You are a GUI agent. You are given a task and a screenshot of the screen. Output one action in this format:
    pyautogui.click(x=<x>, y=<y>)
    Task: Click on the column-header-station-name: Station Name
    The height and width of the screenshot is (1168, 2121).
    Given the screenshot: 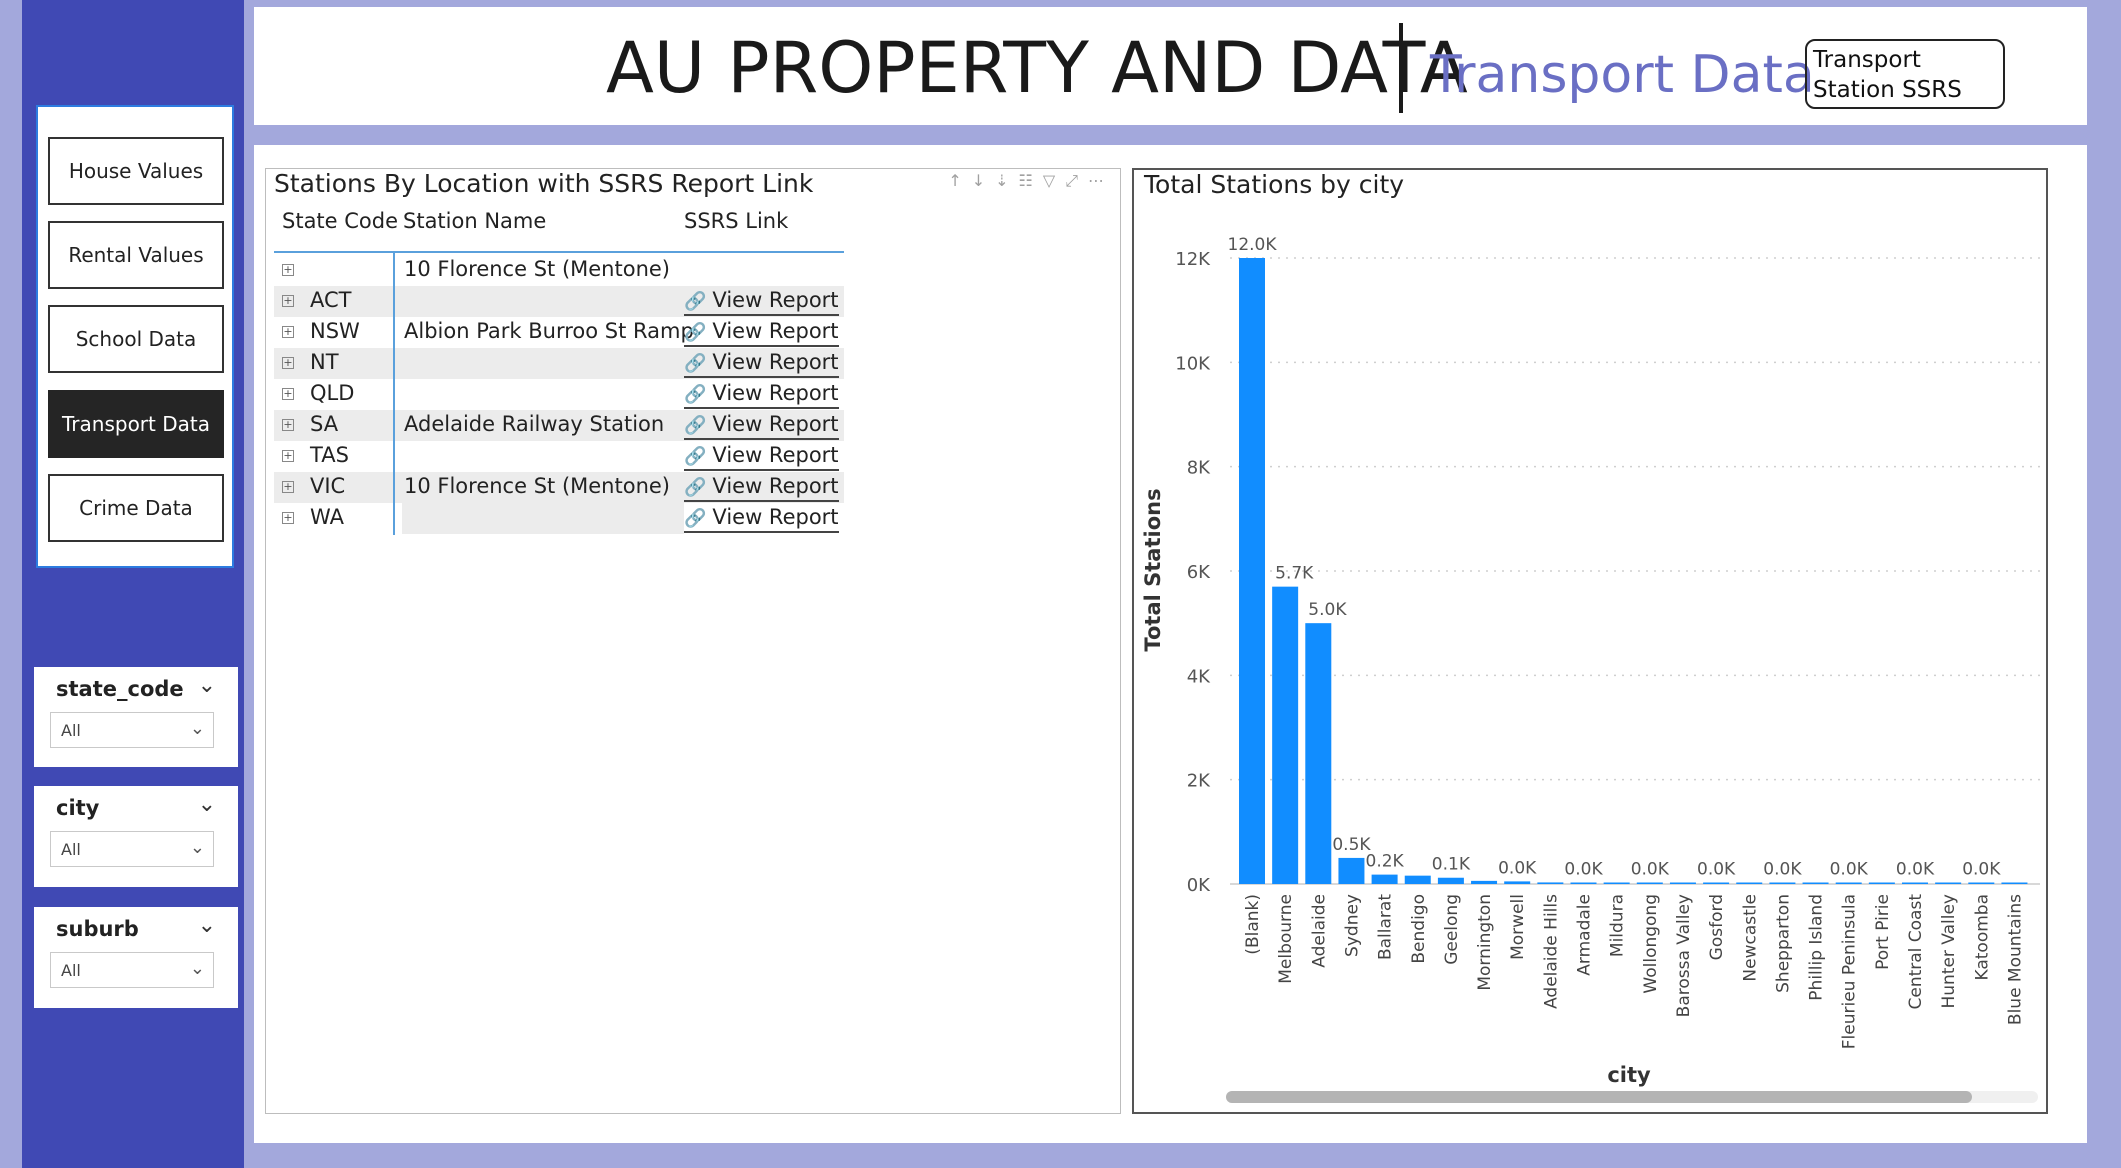 What is the action you would take?
    pyautogui.click(x=475, y=221)
    